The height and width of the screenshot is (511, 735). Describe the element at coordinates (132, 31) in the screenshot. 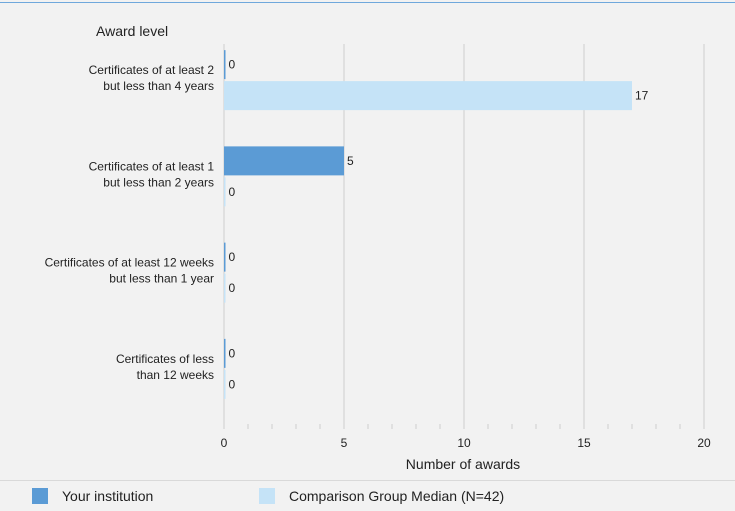

I see `chart-title: Award level` at that location.